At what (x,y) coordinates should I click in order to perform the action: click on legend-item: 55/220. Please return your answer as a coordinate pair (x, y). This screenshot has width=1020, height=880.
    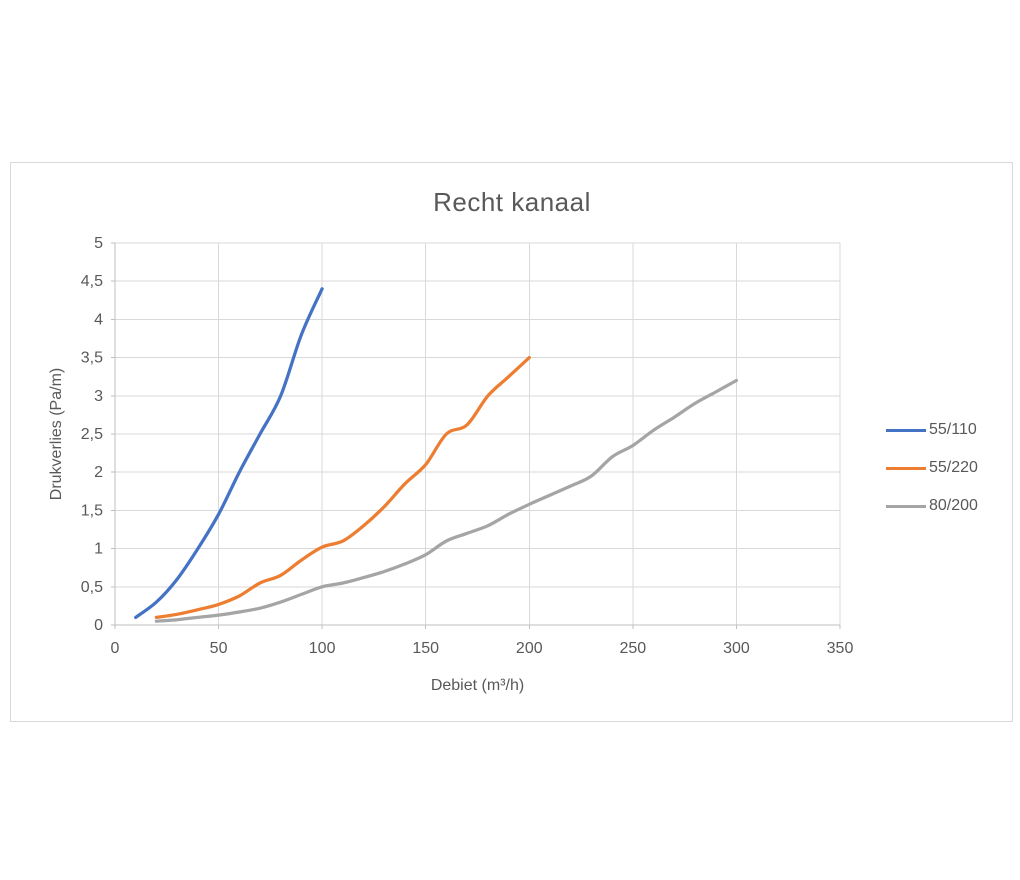
    Looking at the image, I should click on (932, 468).